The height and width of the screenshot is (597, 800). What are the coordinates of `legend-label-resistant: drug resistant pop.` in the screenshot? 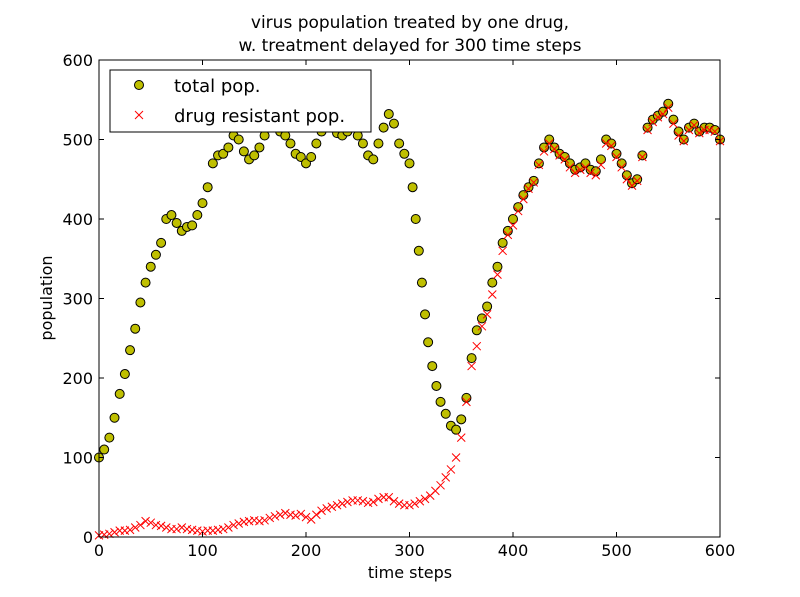 It's located at (259, 116).